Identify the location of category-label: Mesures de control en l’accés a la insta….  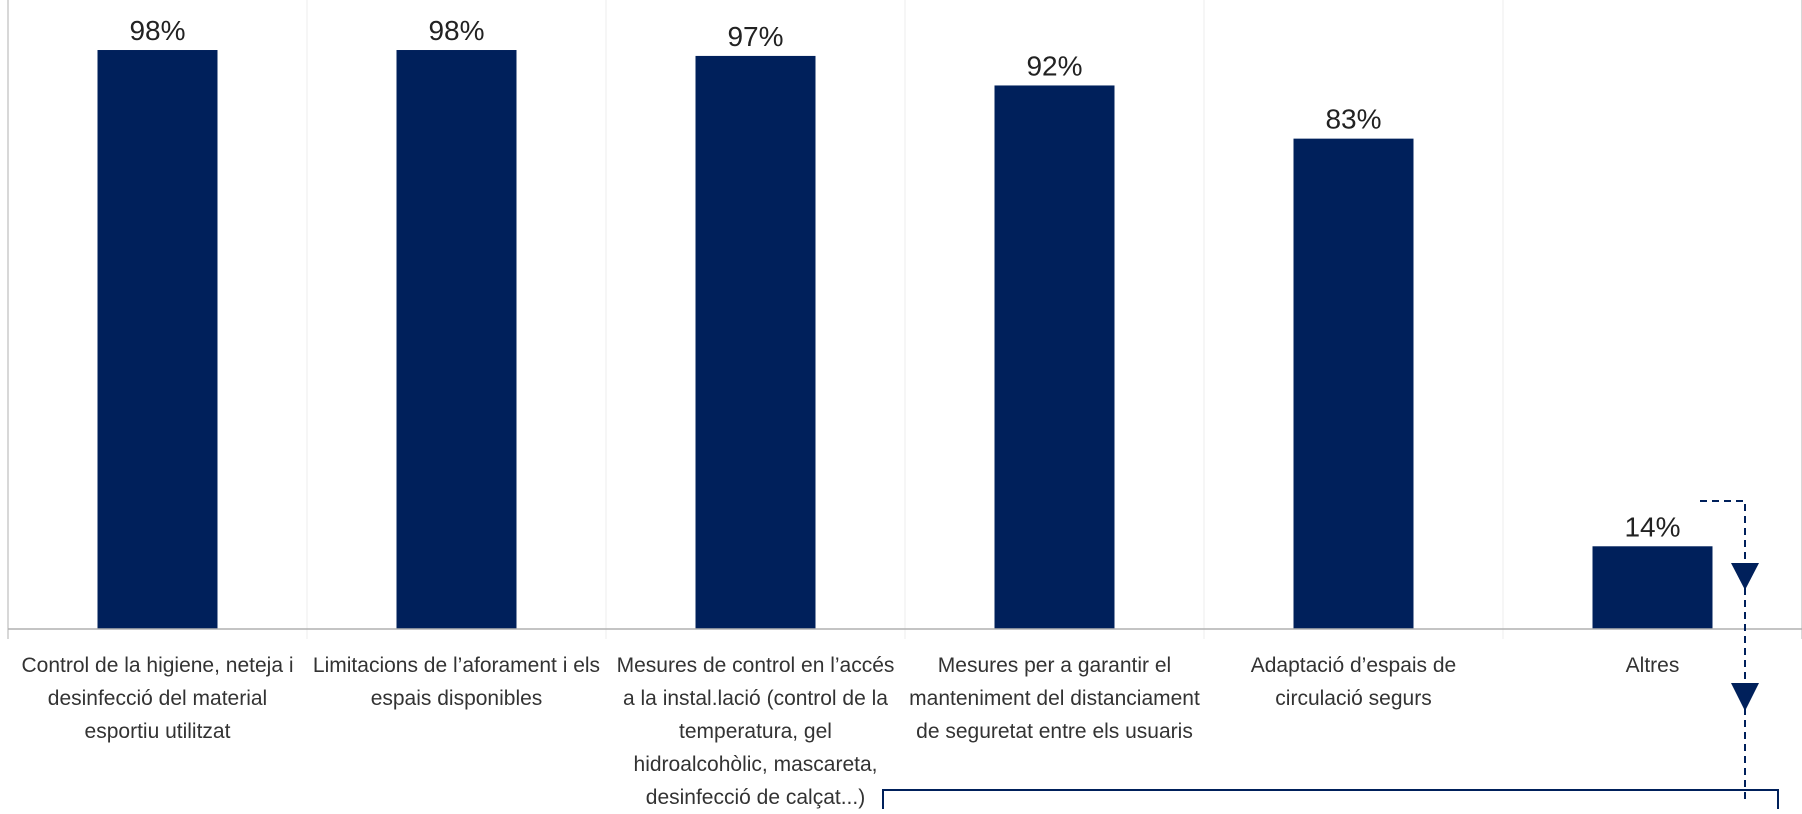
(755, 731).